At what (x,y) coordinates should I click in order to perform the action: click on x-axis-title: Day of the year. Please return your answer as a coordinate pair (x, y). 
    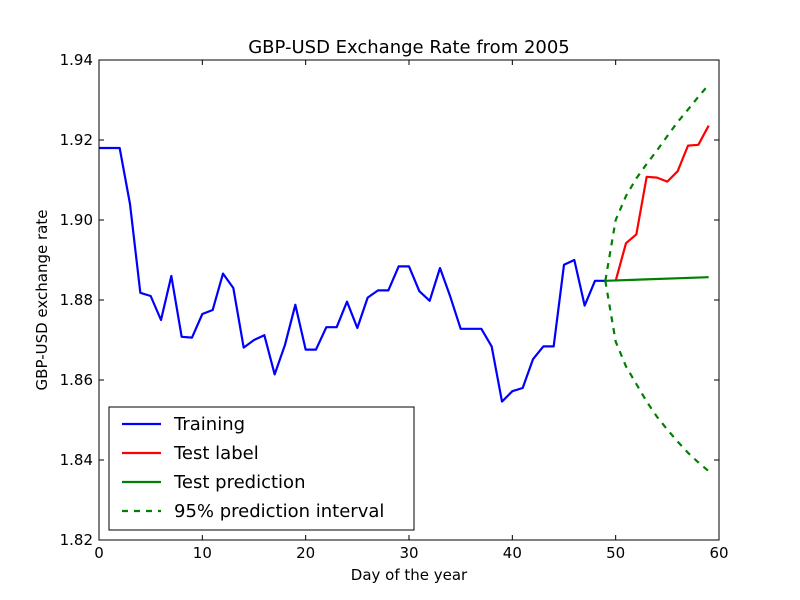
    Looking at the image, I should click on (409, 575).